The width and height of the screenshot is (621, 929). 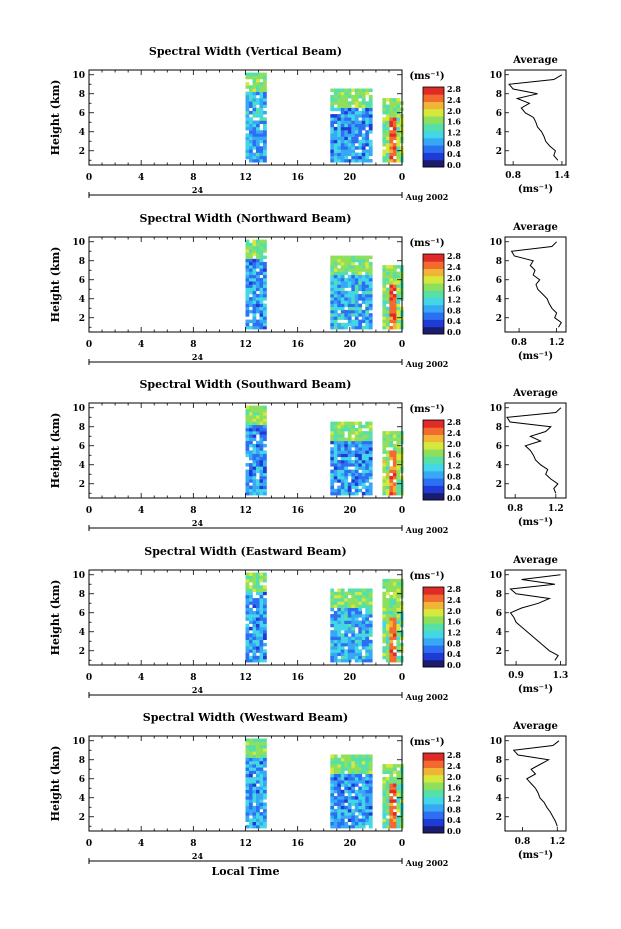 I want to click on colorbar-tick-label: 1.2, so click(x=454, y=632).